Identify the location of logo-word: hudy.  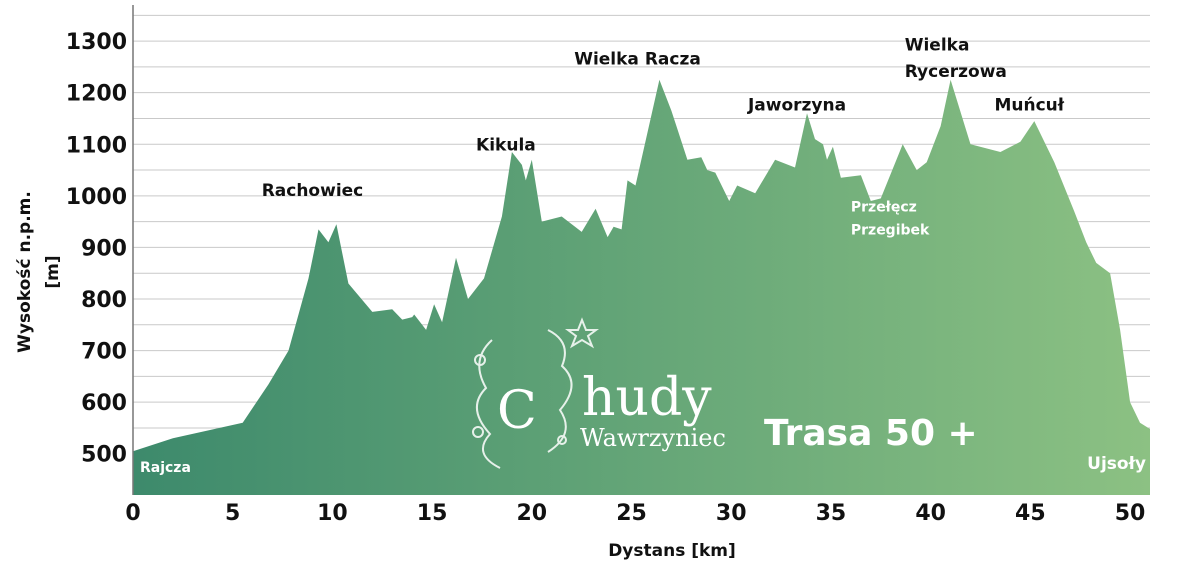
(647, 398).